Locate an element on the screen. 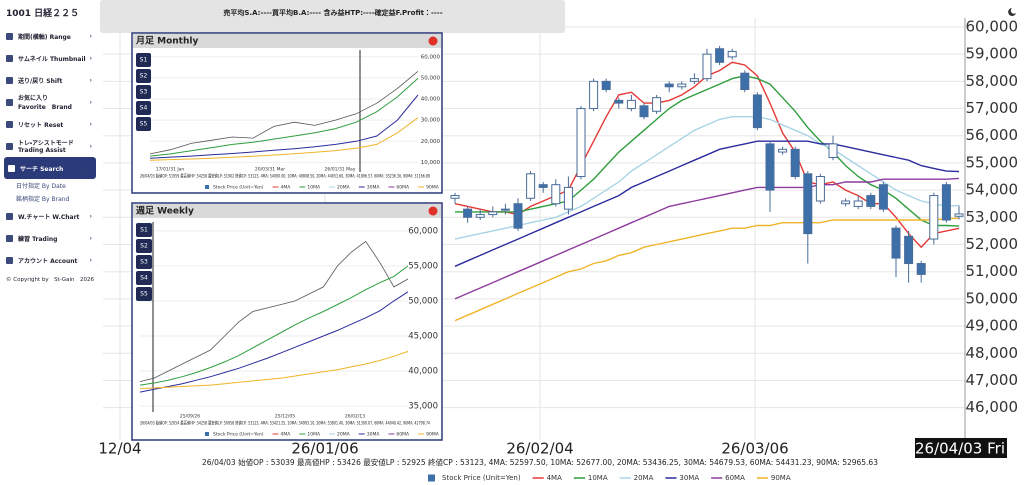 Image resolution: width=1024 pixels, height=485 pixels. y-tick-label: 20,000 is located at coordinates (431, 142).